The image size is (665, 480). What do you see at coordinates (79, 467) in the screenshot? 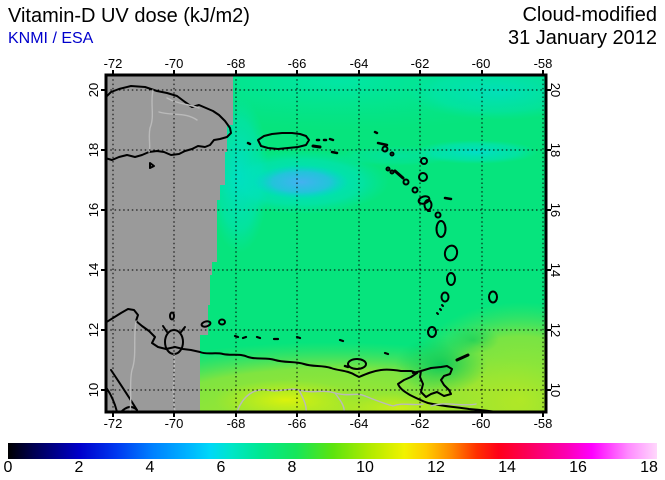
I see `colorbar-tick: 2` at bounding box center [79, 467].